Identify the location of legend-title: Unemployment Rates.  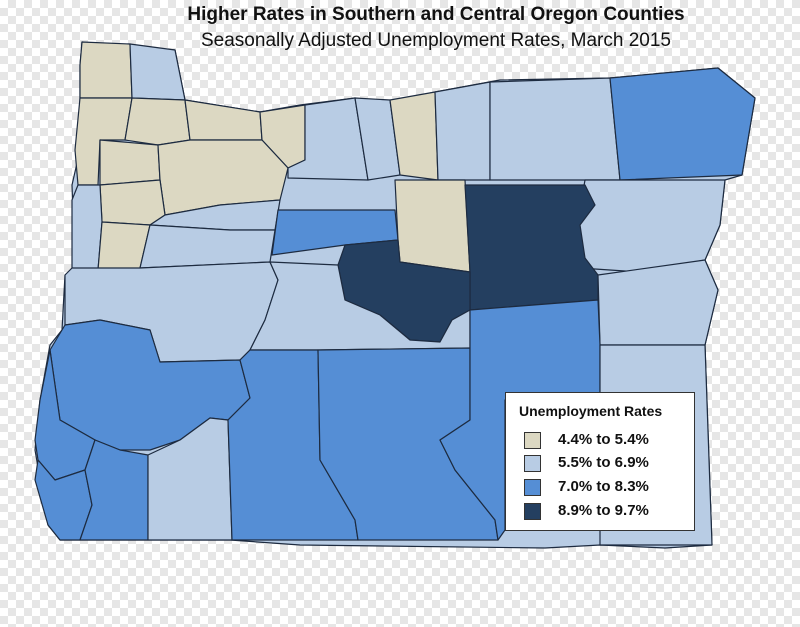
(591, 411).